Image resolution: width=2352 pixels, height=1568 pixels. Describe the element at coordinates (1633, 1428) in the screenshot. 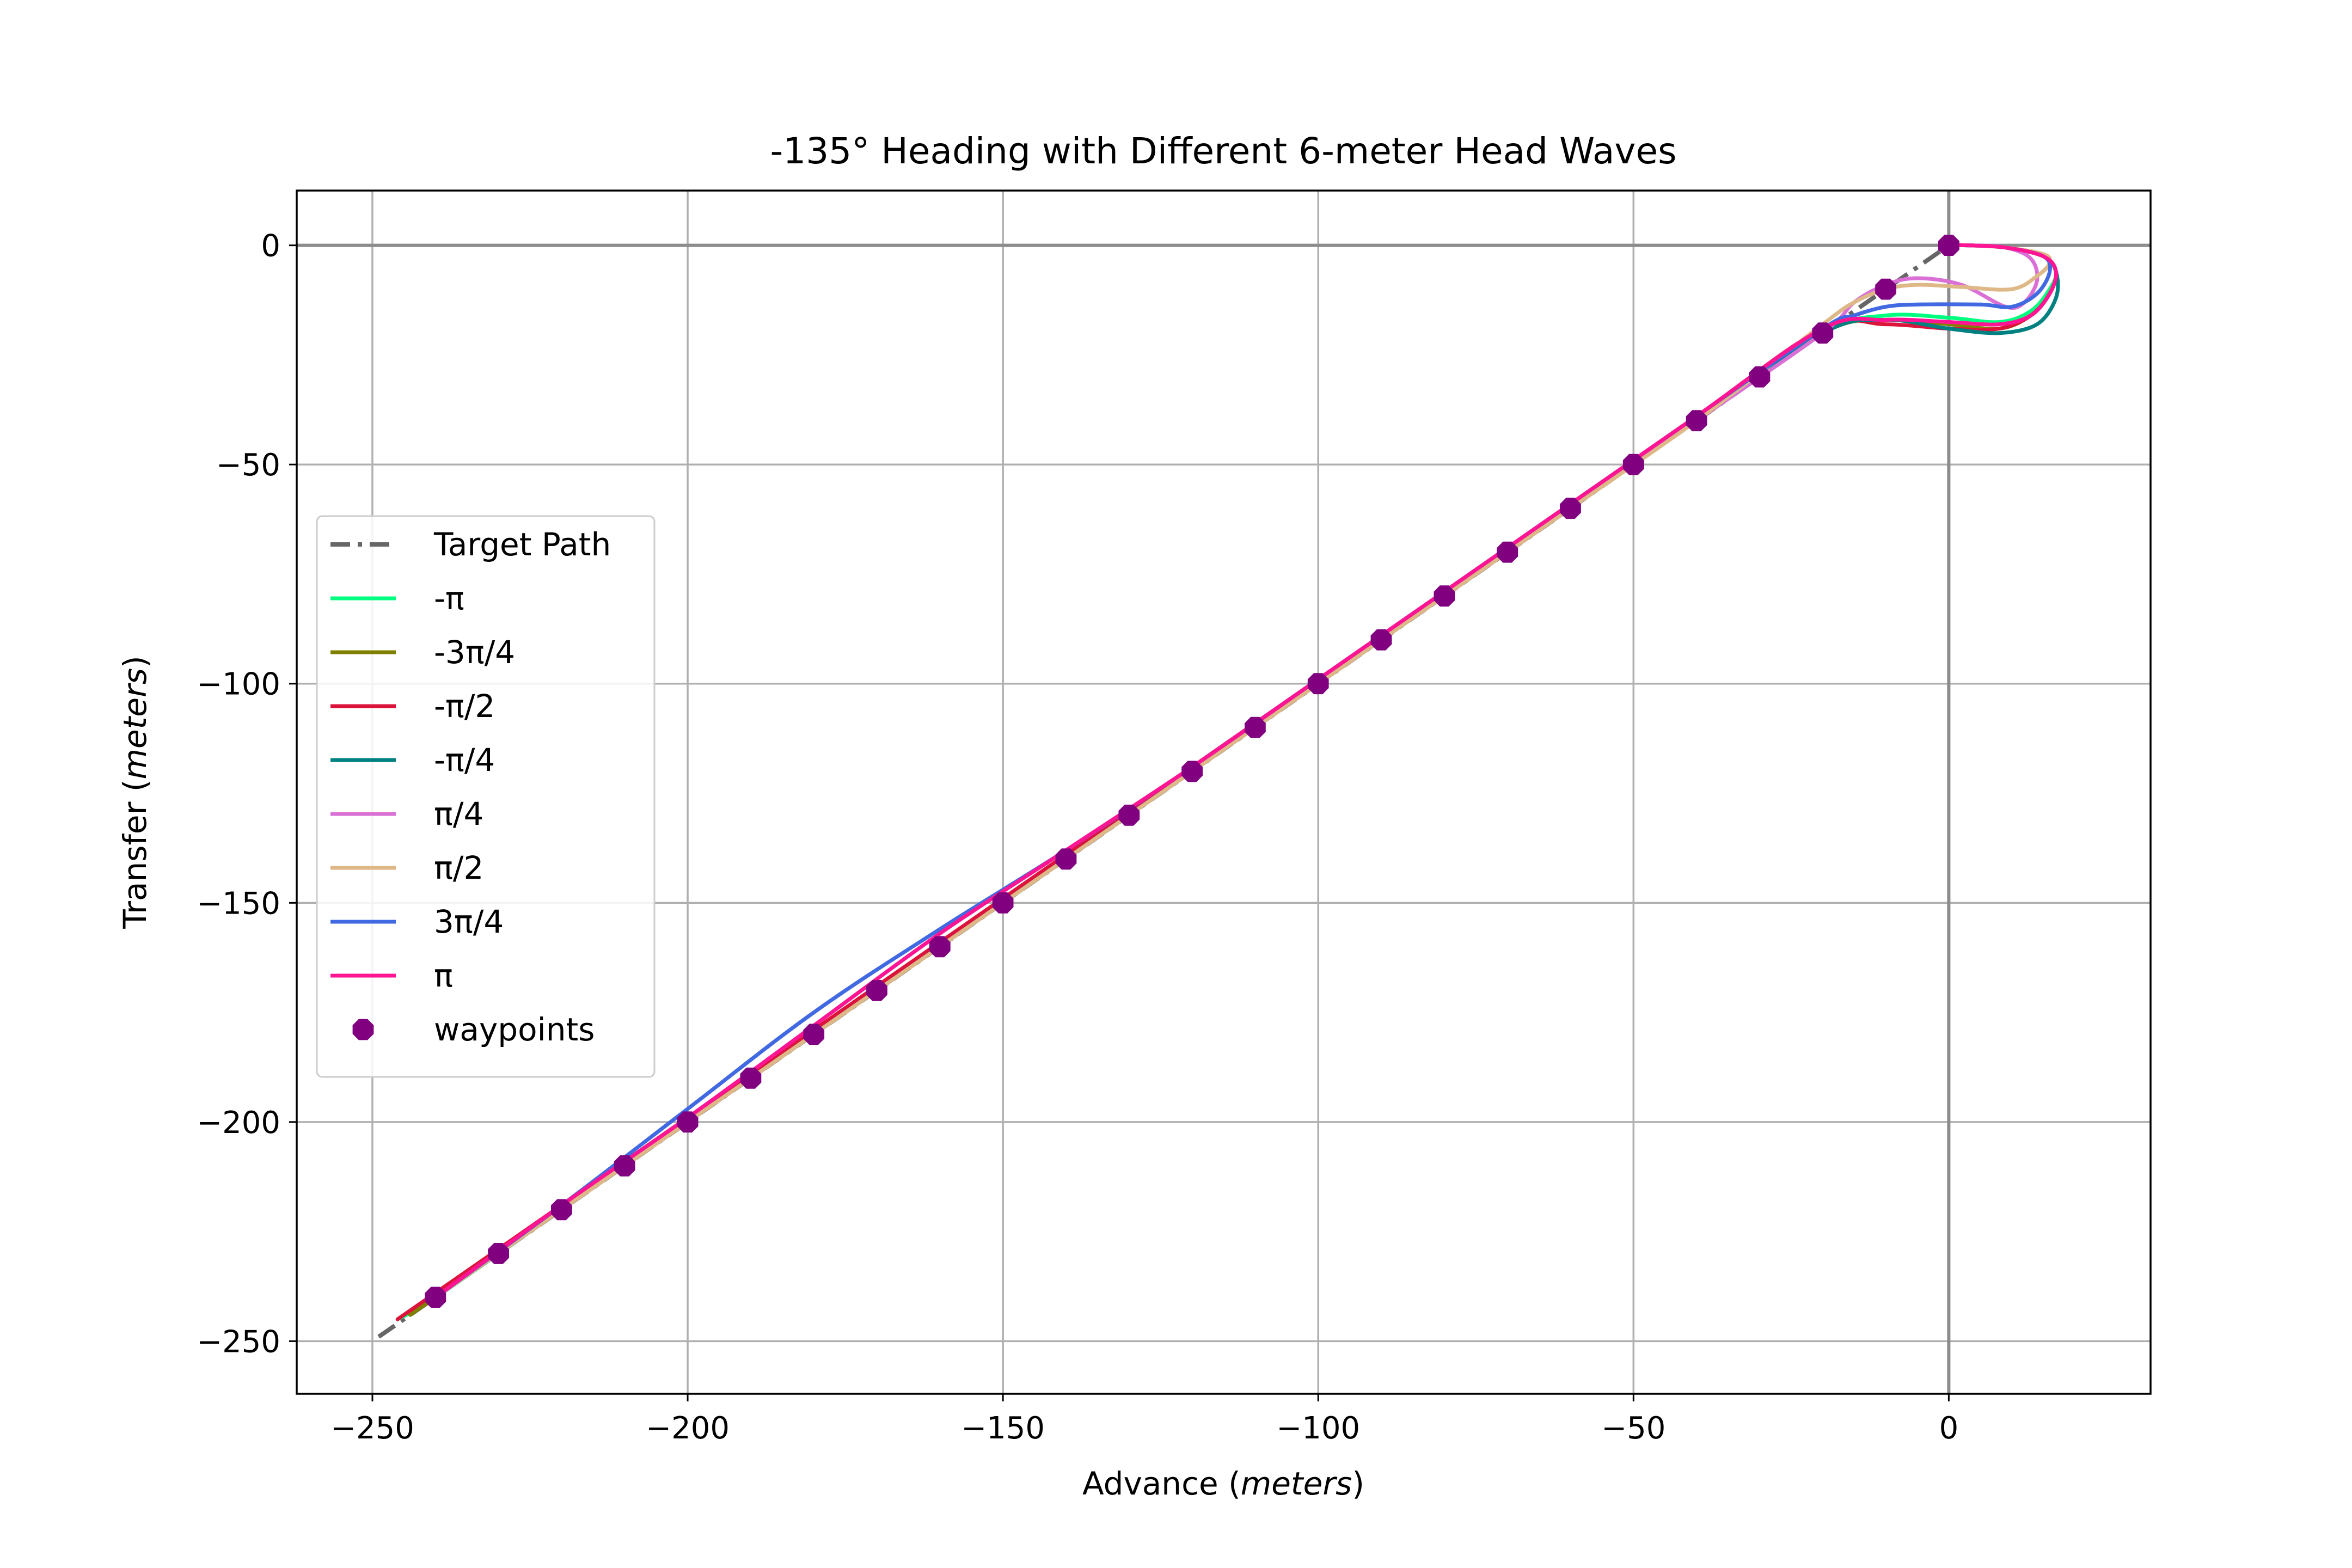

I see `x-tick-label: −50` at that location.